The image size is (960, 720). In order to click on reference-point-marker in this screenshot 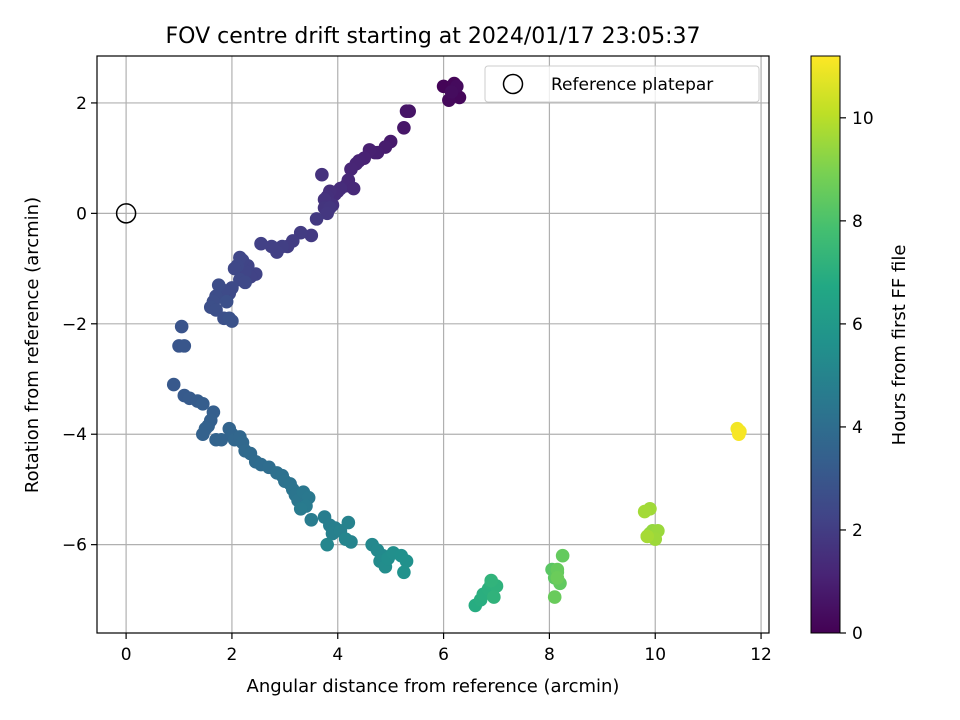, I will do `click(126, 213)`.